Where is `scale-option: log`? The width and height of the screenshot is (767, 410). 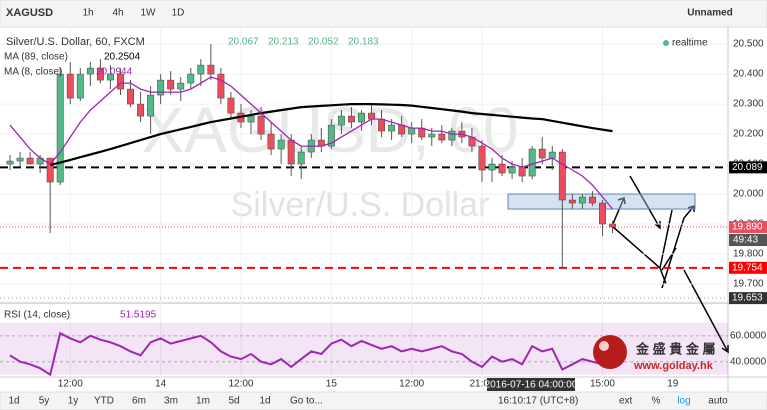 scale-option: log is located at coordinates (683, 401).